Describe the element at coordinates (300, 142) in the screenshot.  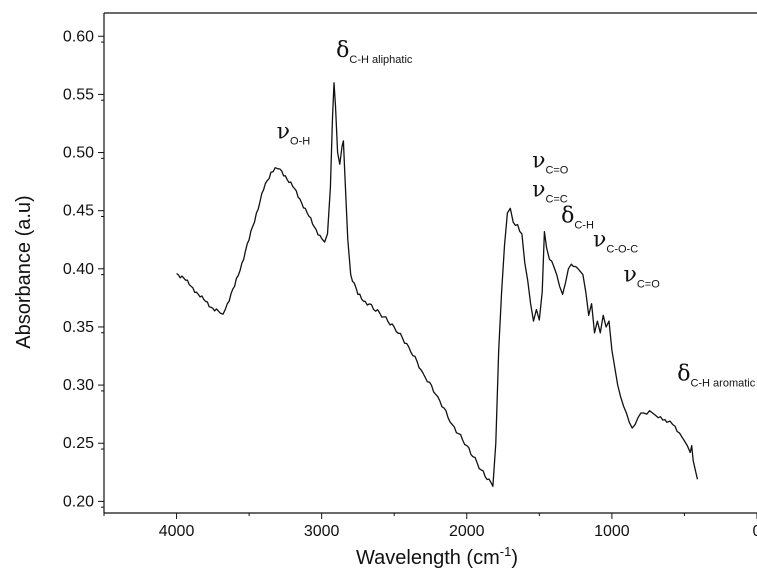
I see `annotation-subscript: O-H` at that location.